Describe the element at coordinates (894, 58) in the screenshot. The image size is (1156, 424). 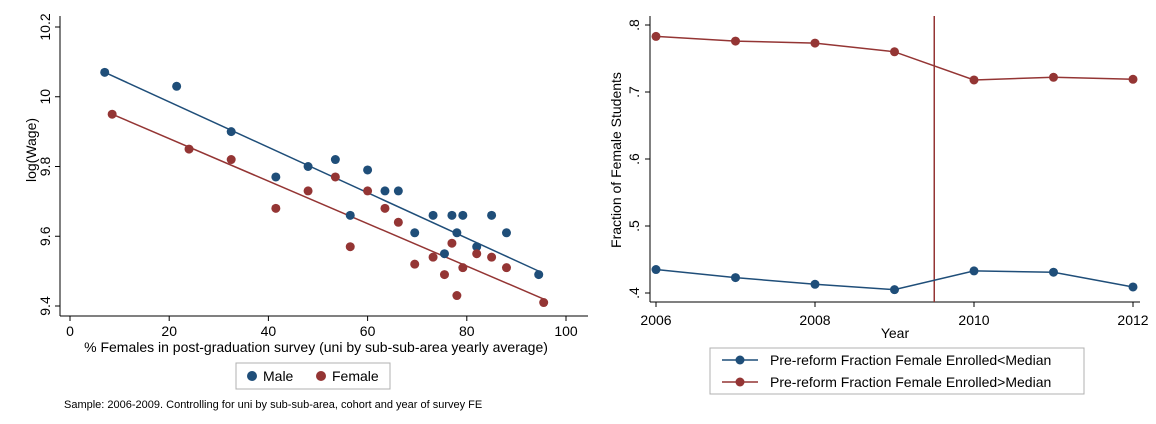
I see `above-median-line` at that location.